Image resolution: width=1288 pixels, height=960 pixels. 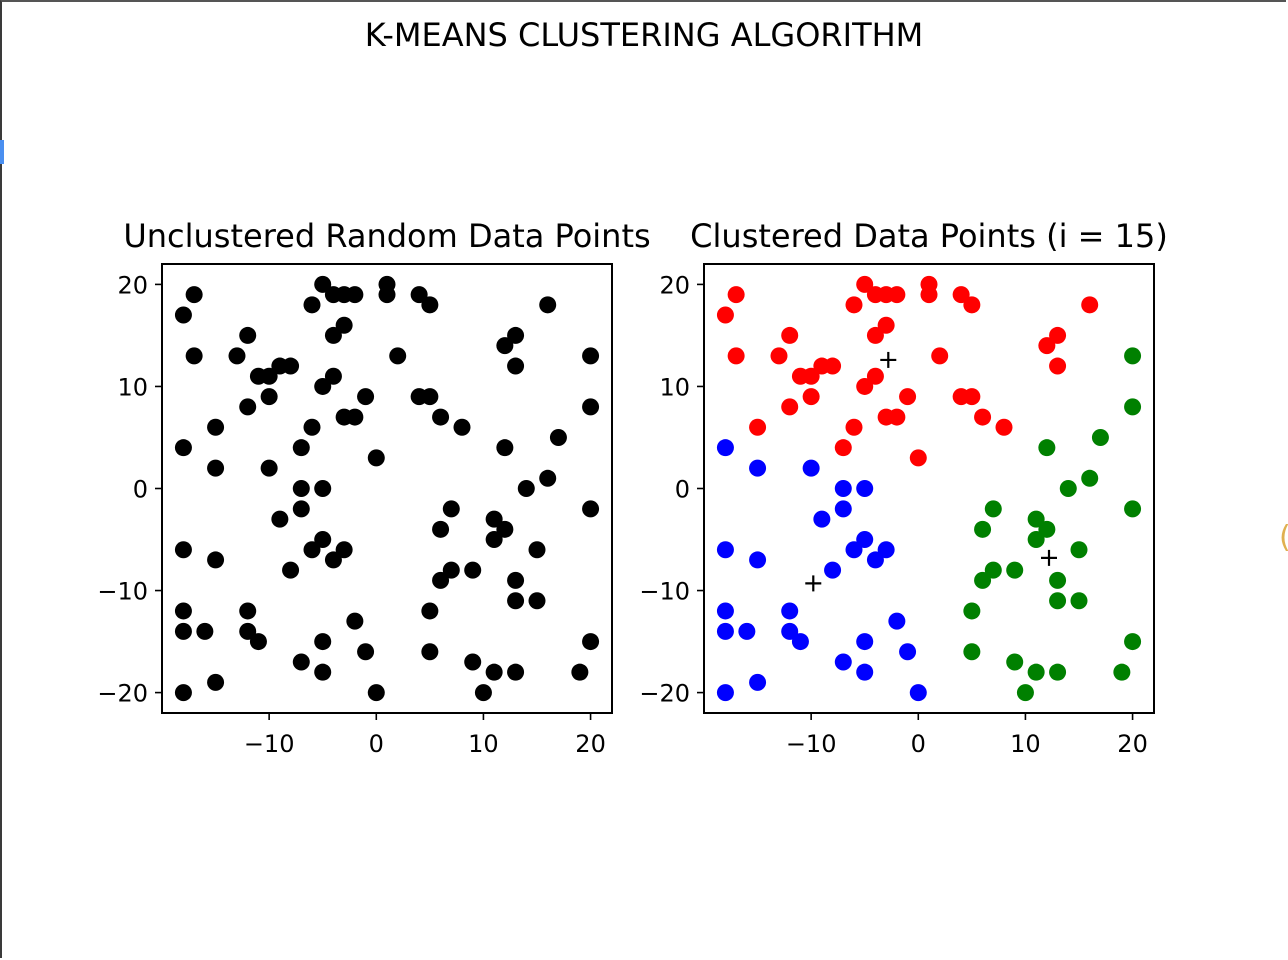 What do you see at coordinates (269, 744) in the screenshot?
I see `unclustered-xtick-label: −10` at bounding box center [269, 744].